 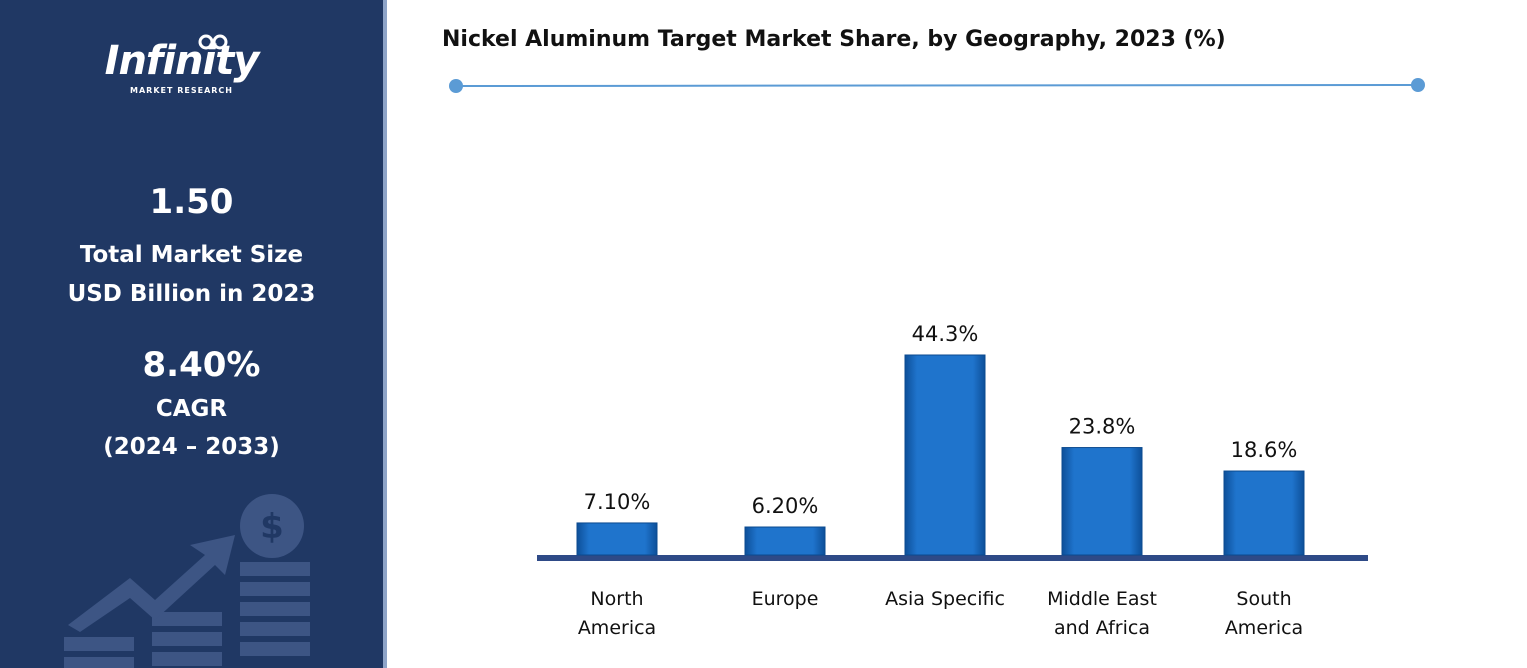 What do you see at coordinates (1264, 450) in the screenshot?
I see `value-label: 18.6%` at bounding box center [1264, 450].